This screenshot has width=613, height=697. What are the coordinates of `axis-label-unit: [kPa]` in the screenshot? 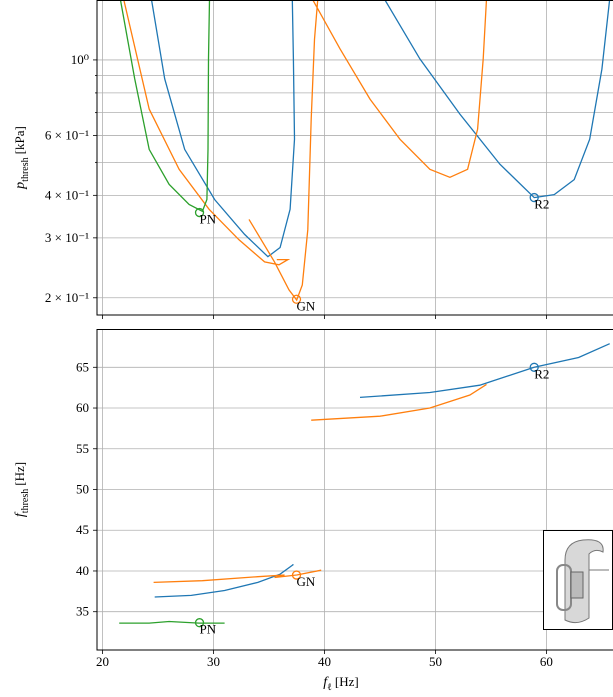 It's located at (19, 140).